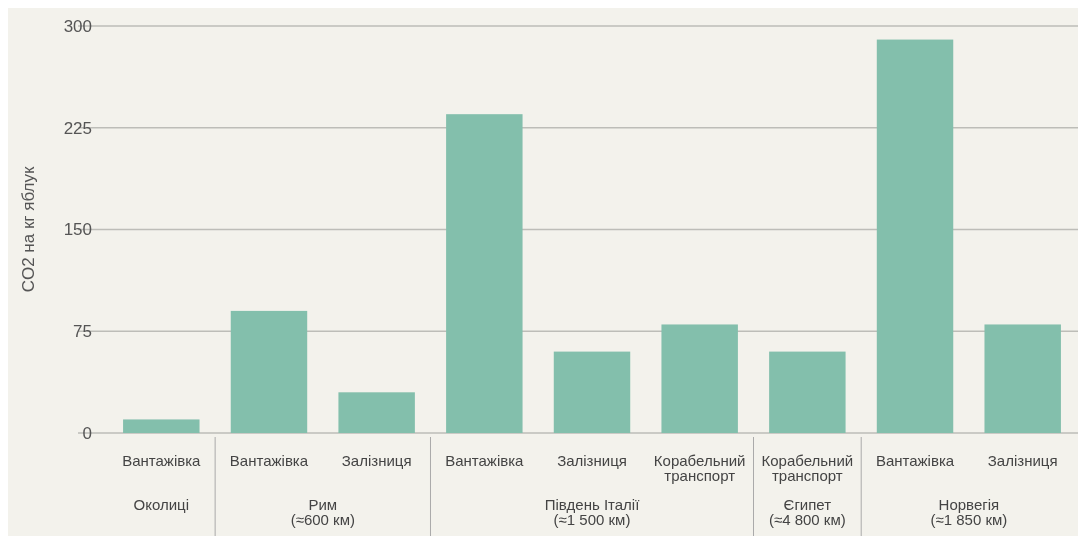  Describe the element at coordinates (161, 504) in the screenshot. I see `text: Околиці` at that location.